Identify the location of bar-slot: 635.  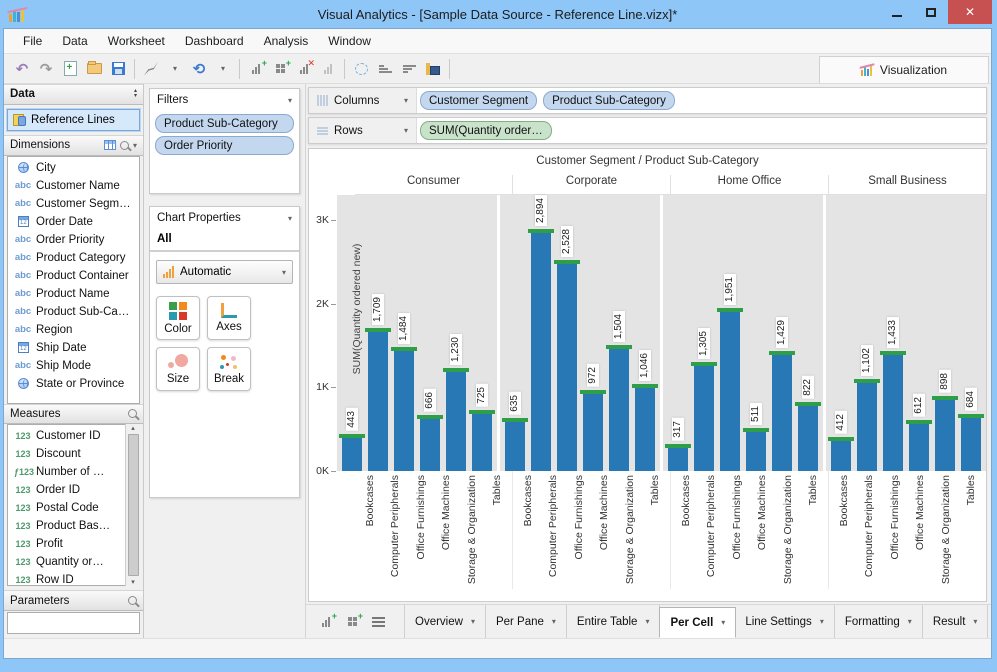
(515, 431).